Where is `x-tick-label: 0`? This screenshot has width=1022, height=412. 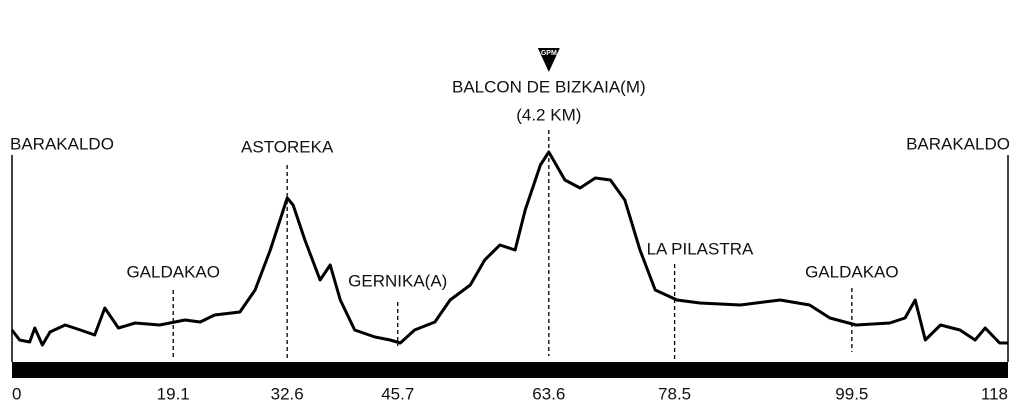 x-tick-label: 0 is located at coordinates (16, 393).